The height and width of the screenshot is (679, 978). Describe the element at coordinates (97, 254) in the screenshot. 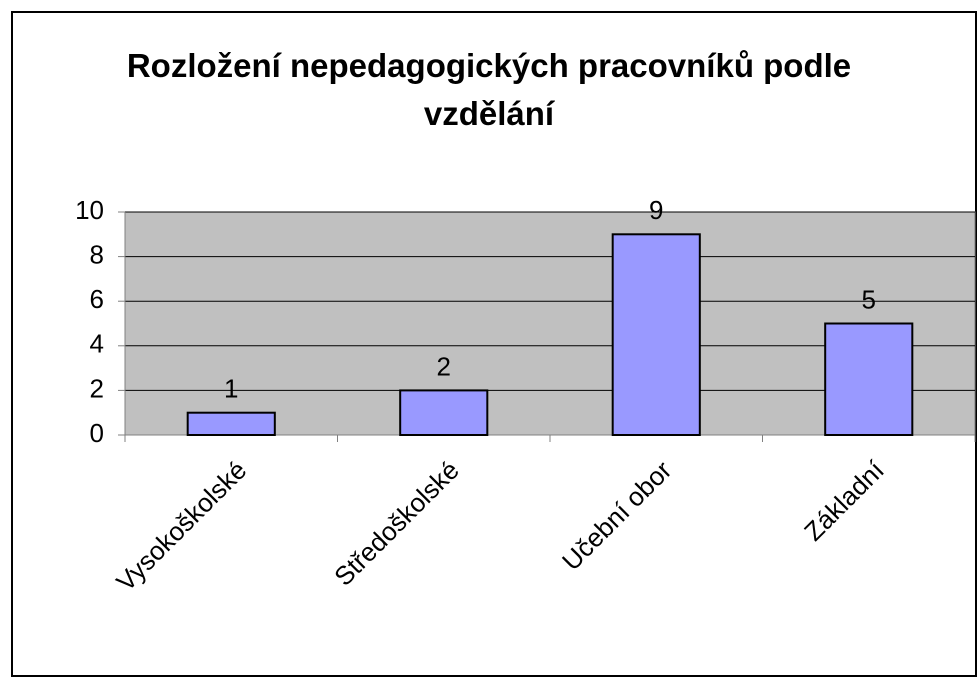

I see `y-tick-label: 8` at that location.